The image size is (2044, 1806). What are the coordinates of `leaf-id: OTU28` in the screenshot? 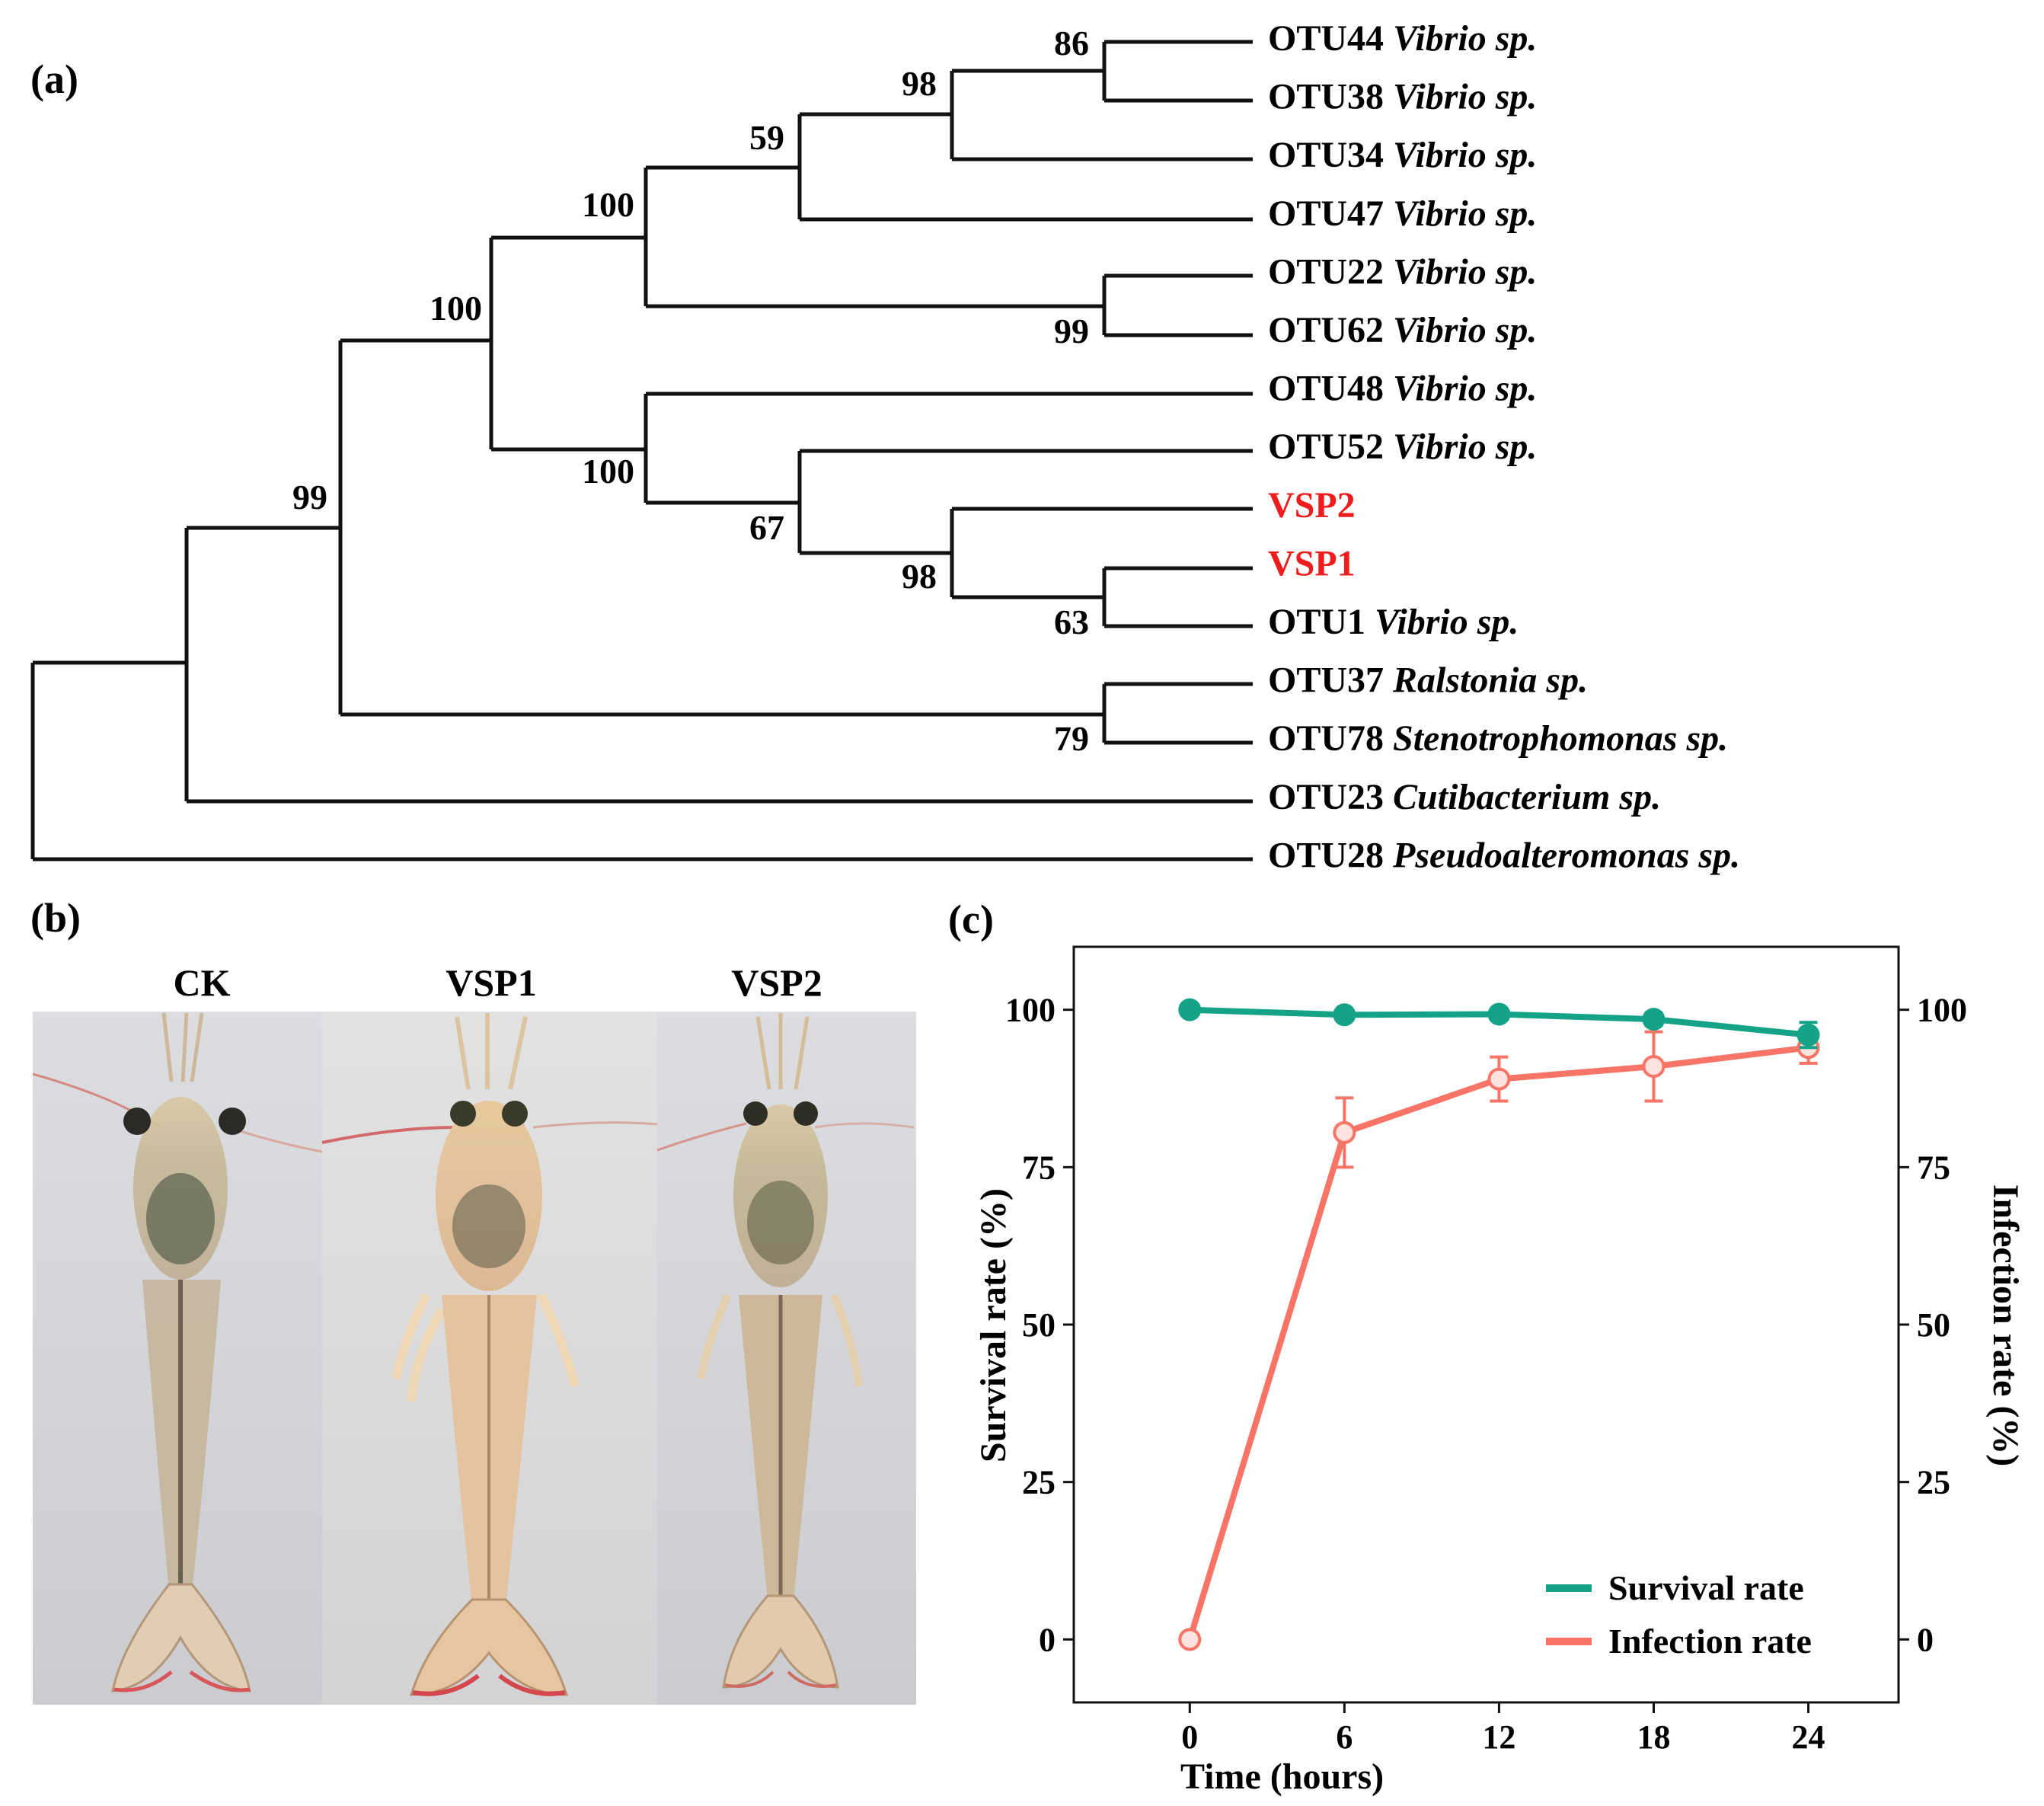 It's located at (1326, 855).